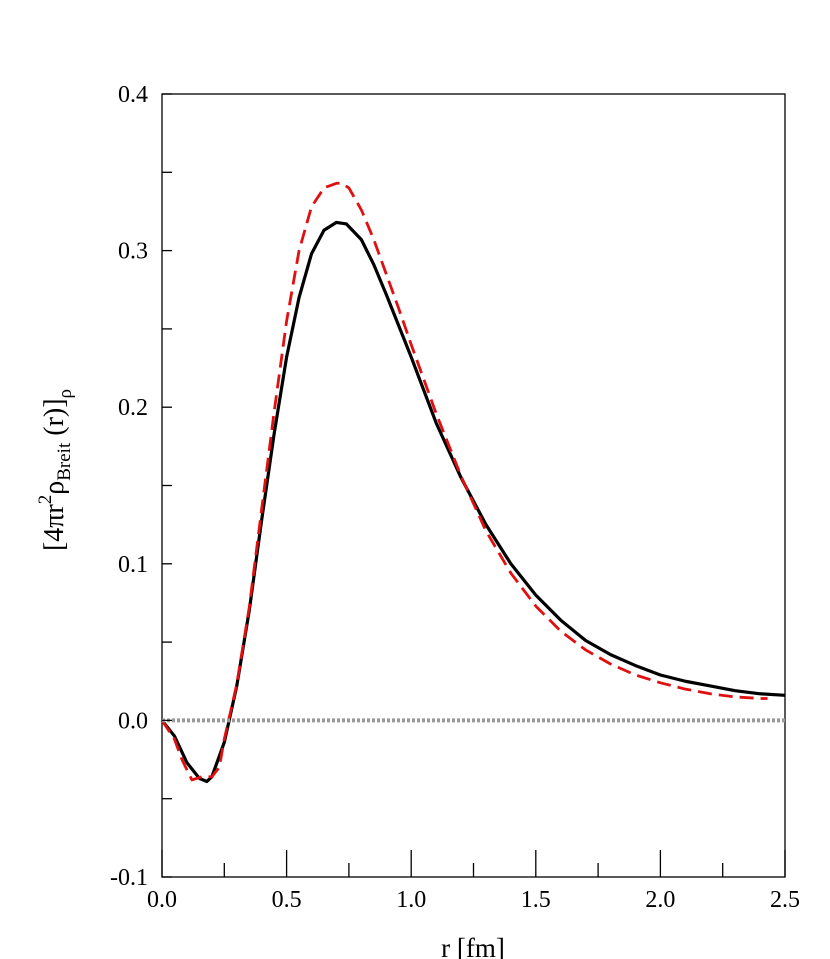 Image resolution: width=830 pixels, height=959 pixels. I want to click on x-tick-label-2: 1.0, so click(411, 900).